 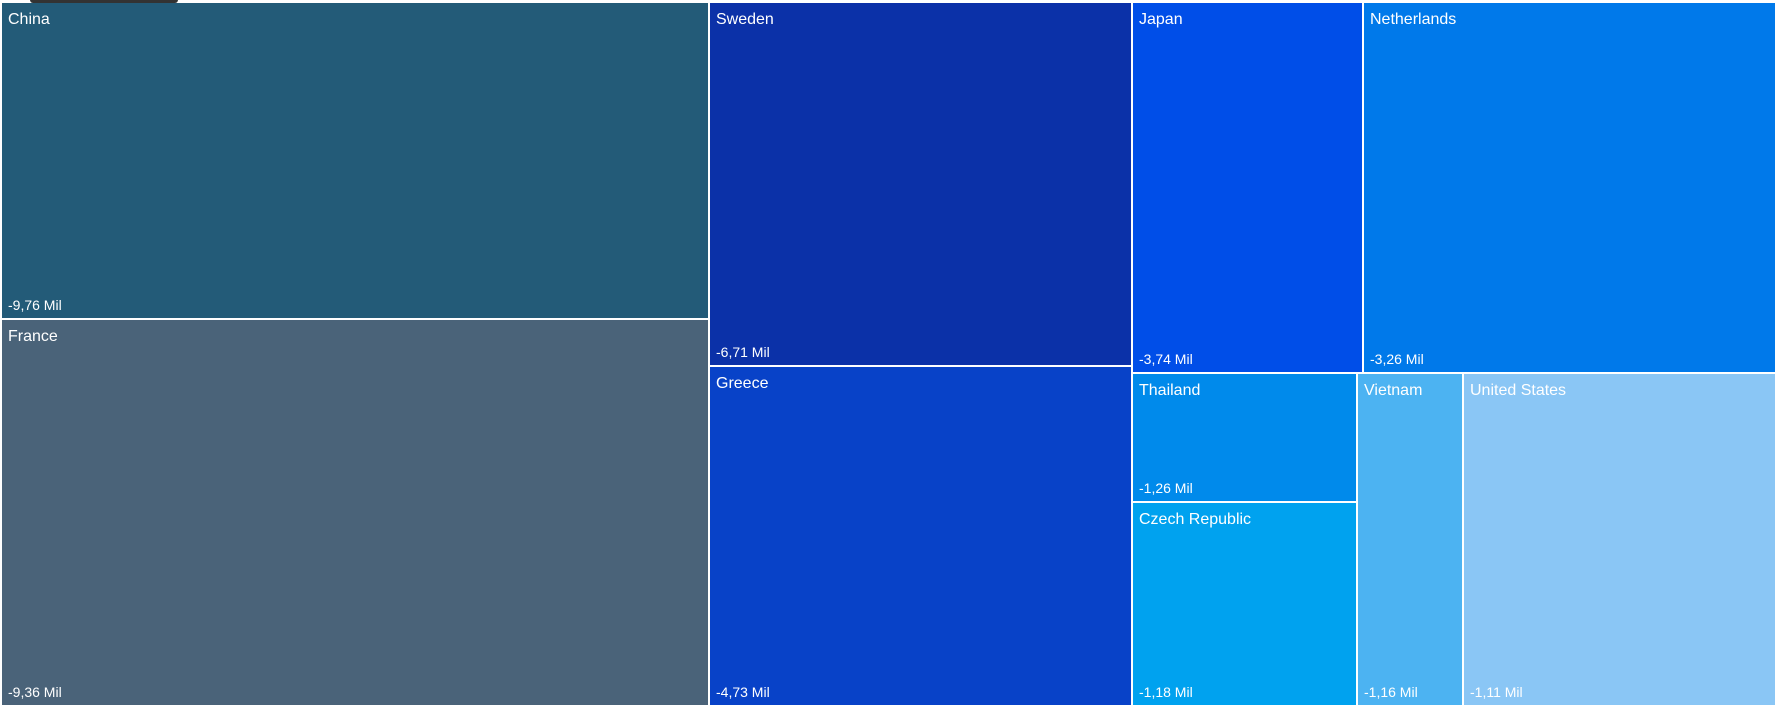 What do you see at coordinates (1170, 390) in the screenshot?
I see `tile-name-label: Thailand` at bounding box center [1170, 390].